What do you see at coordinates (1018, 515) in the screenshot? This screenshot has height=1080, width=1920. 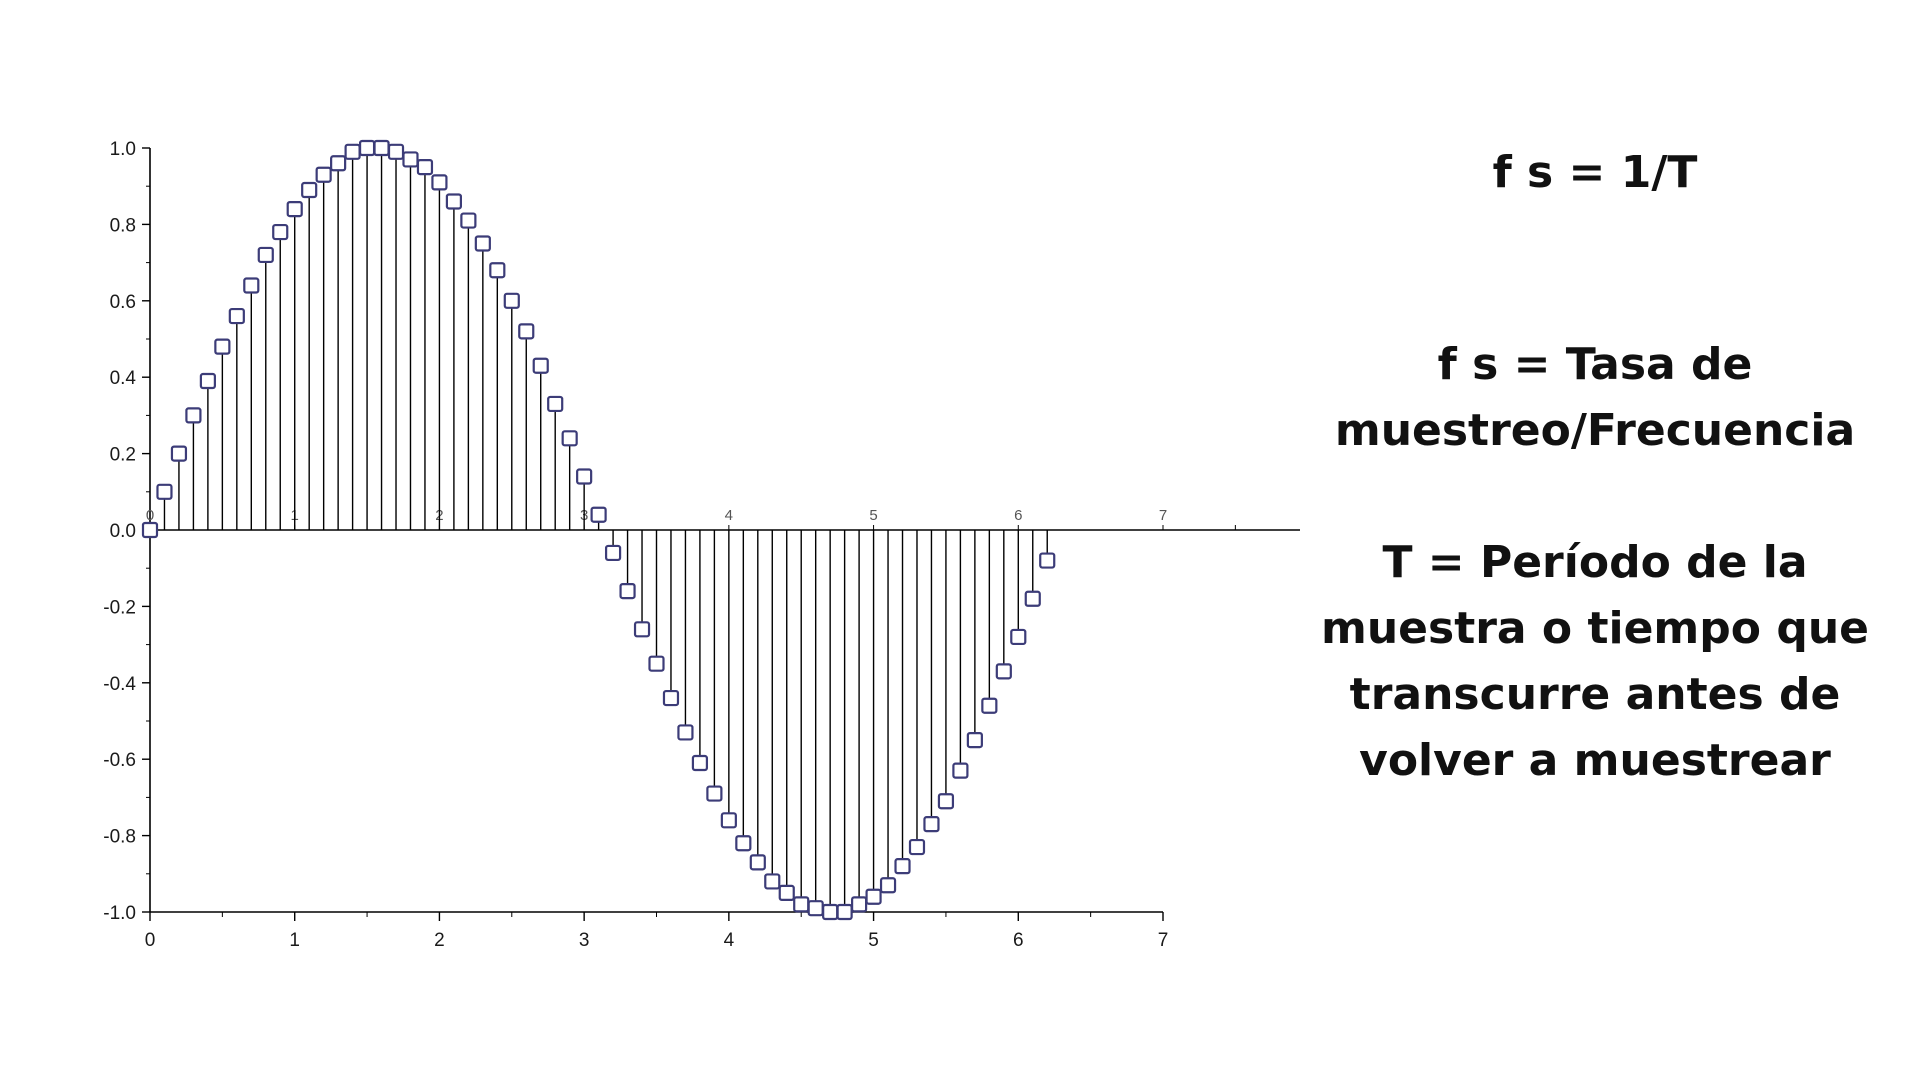 I see `zero-line-tick-label: 6` at bounding box center [1018, 515].